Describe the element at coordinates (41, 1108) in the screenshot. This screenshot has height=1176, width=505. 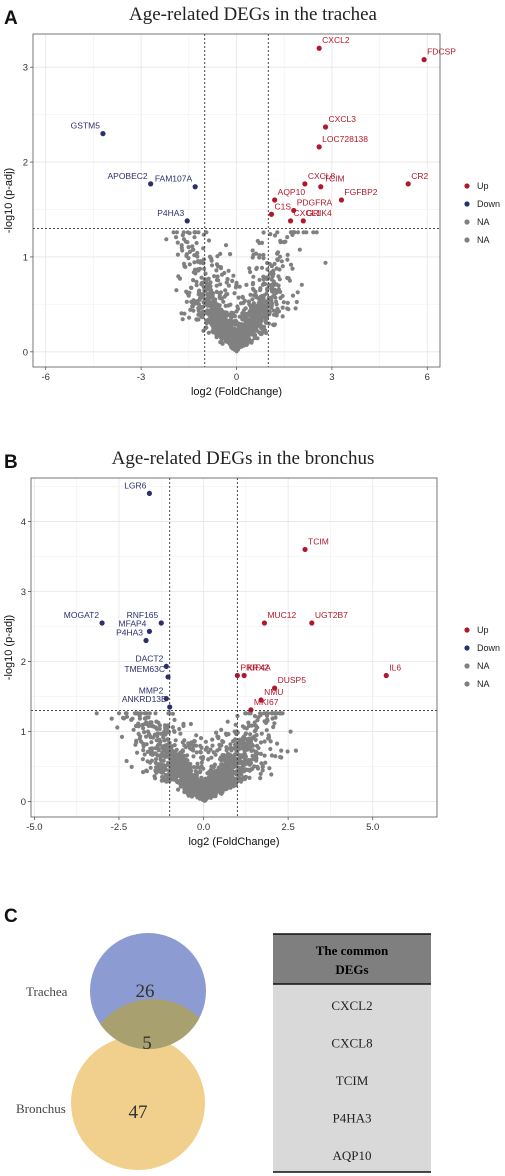
I see `venn-label-bronchus: Bronchus` at that location.